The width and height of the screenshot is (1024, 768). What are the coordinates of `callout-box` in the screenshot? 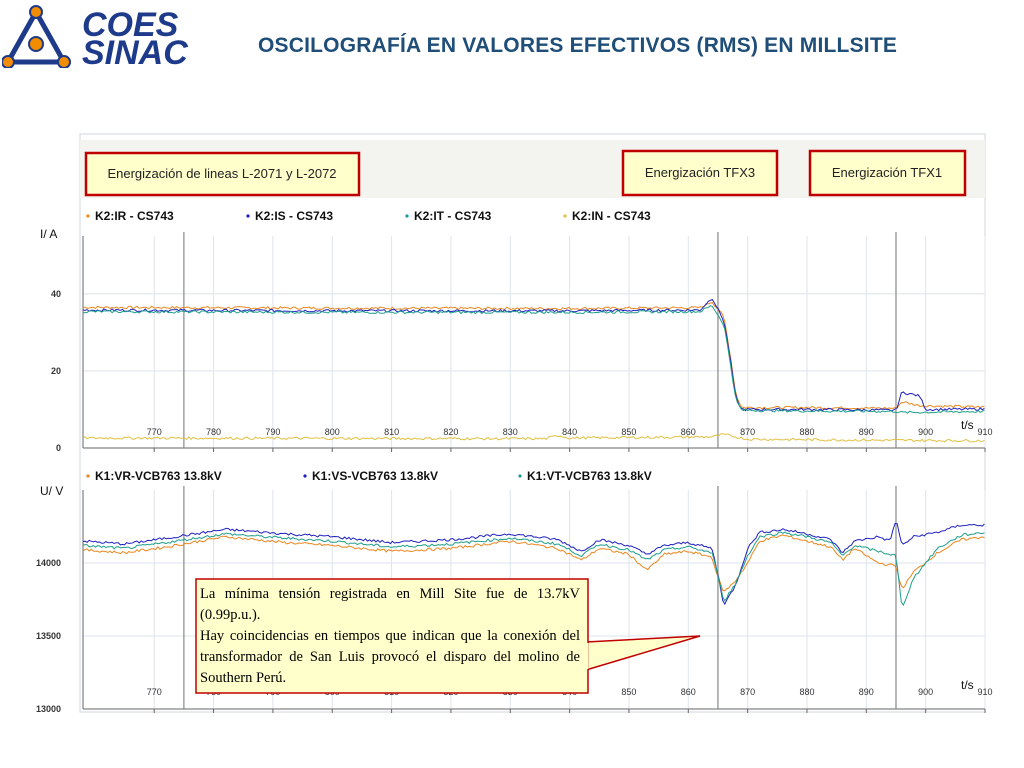 It's located at (392, 636).